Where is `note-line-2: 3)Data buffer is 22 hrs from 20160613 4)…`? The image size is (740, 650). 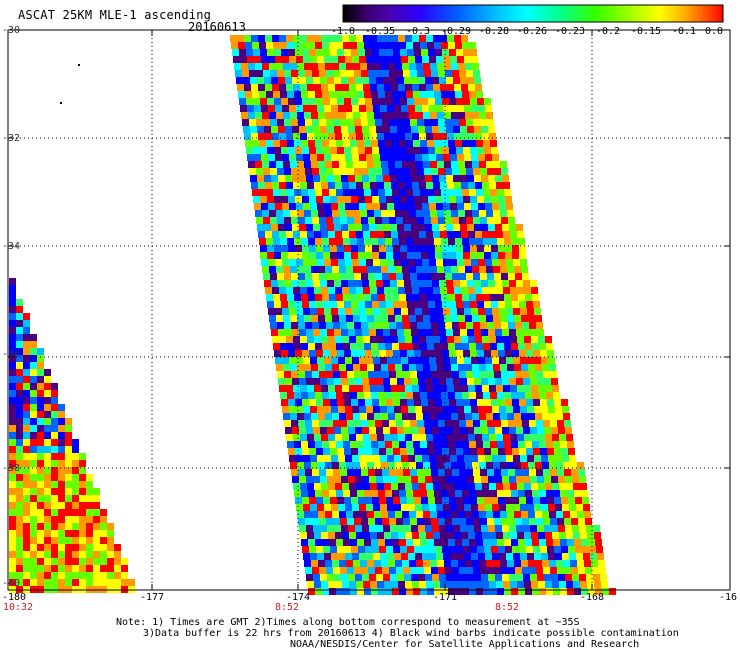
note-line-2: 3)Data buffer is 22 hrs from 20160613 4)… is located at coordinates (411, 633).